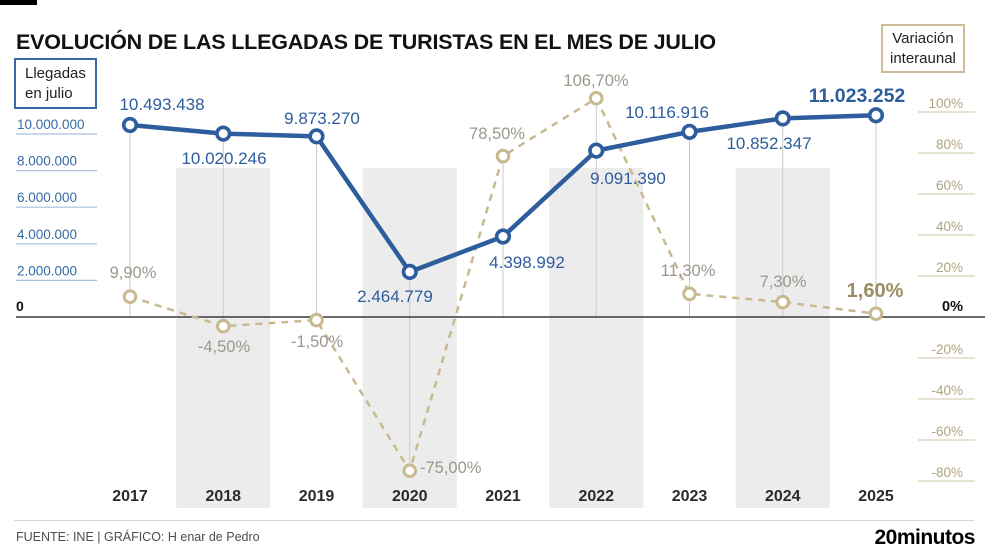 This screenshot has width=990, height=556. What do you see at coordinates (688, 271) in the screenshot?
I see `variation-value-label: 11,30%` at bounding box center [688, 271].